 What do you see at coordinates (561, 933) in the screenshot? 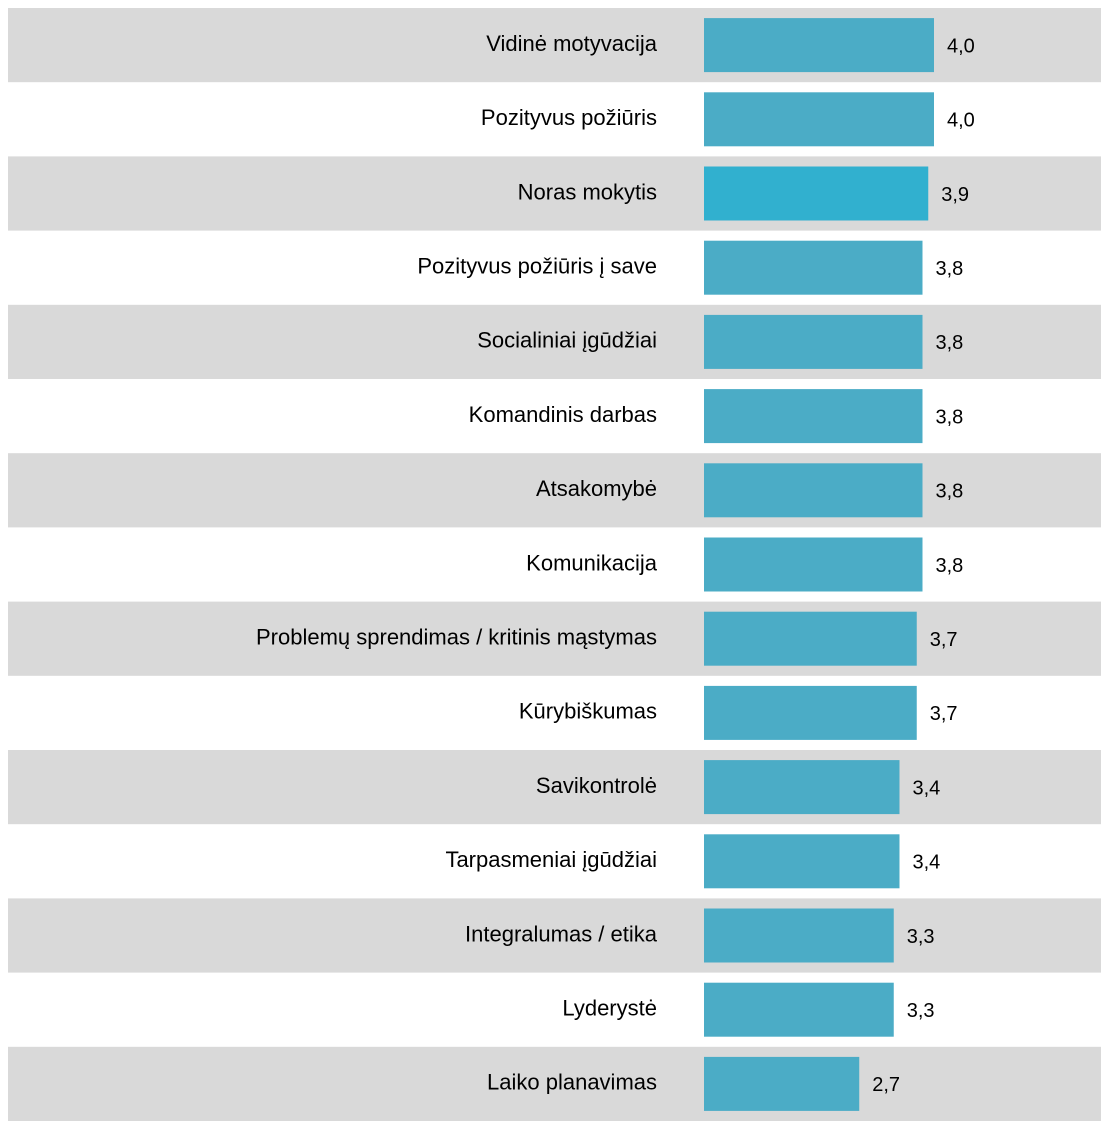
I see `category-label: Integralumas / etika` at bounding box center [561, 933].